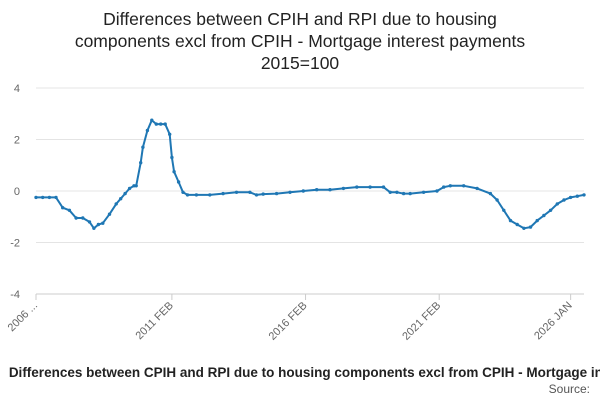 The width and height of the screenshot is (600, 400). I want to click on chart-title-line-3: 2015=100, so click(300, 63).